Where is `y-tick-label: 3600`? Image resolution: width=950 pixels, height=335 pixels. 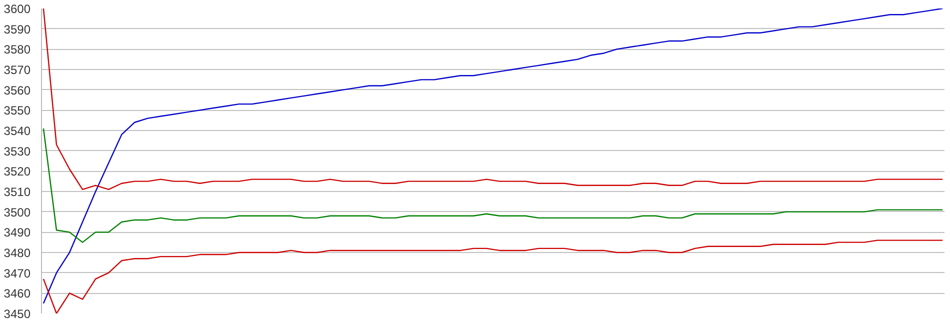 y-tick-label: 3600 is located at coordinates (17, 9).